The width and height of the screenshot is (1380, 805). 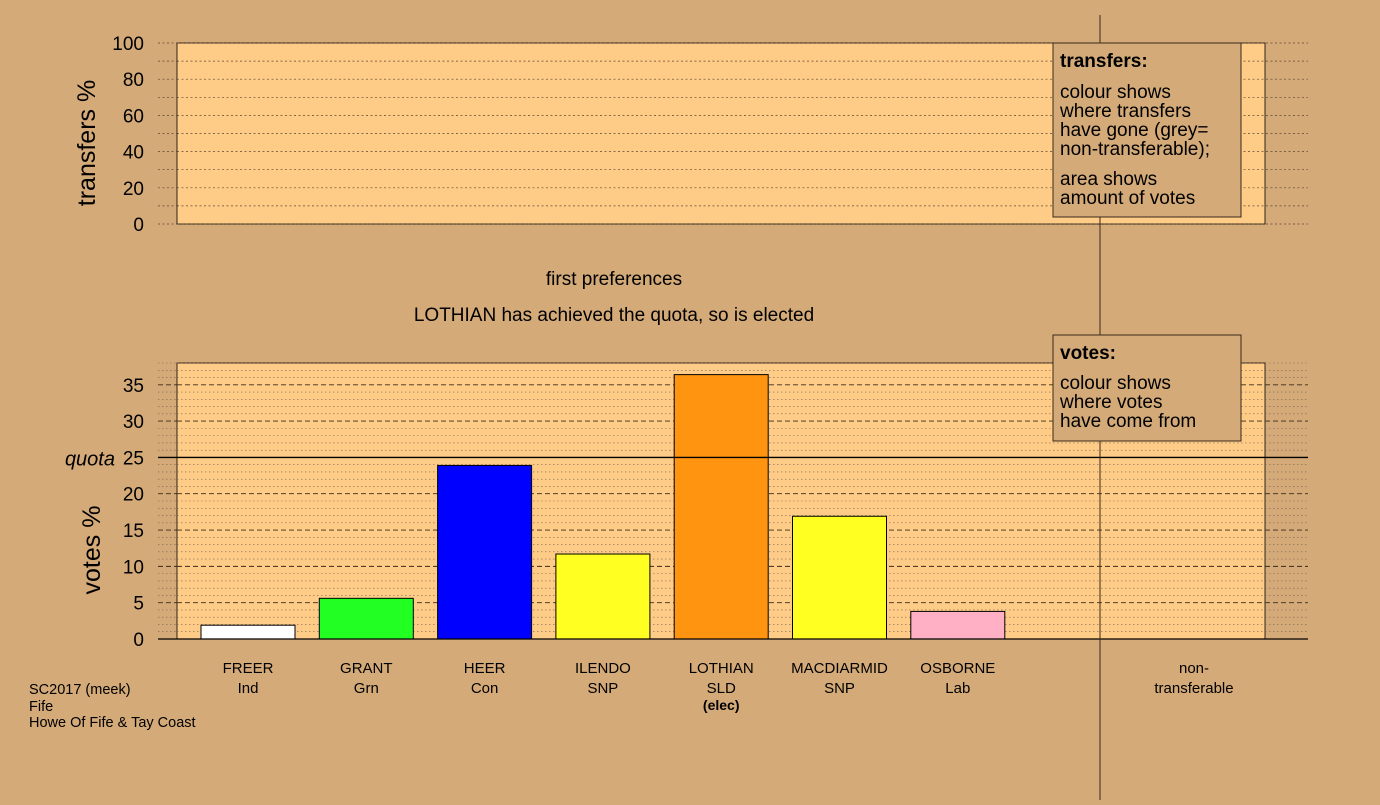 I want to click on votes-tick-label: 20, so click(x=133, y=495).